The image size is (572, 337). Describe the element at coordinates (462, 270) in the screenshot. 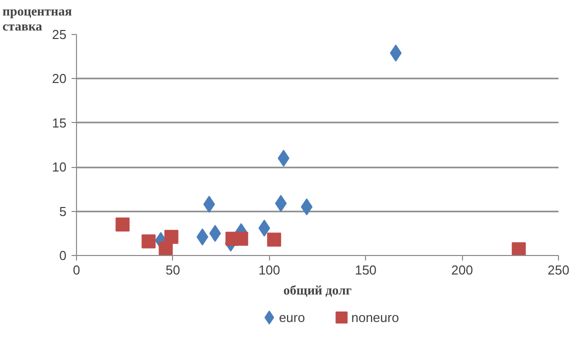

I see `x-tick-label: 200` at that location.